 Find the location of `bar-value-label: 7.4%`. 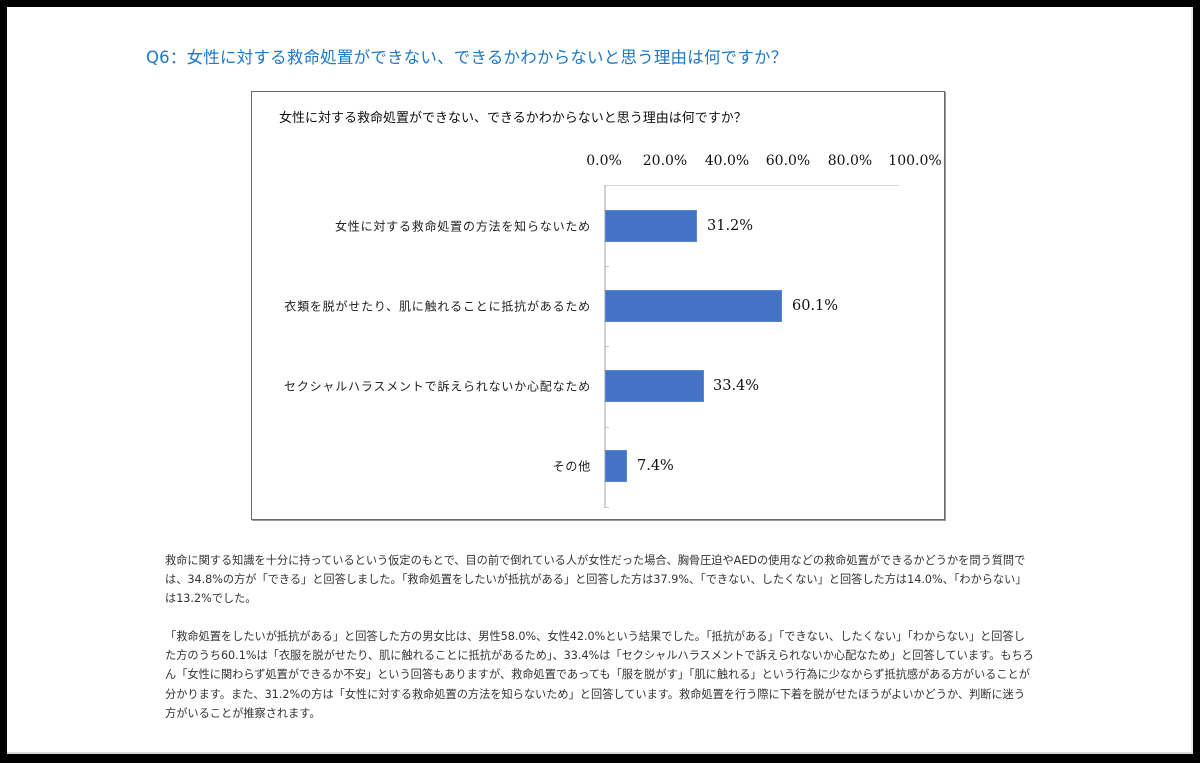

bar-value-label: 7.4% is located at coordinates (655, 466).